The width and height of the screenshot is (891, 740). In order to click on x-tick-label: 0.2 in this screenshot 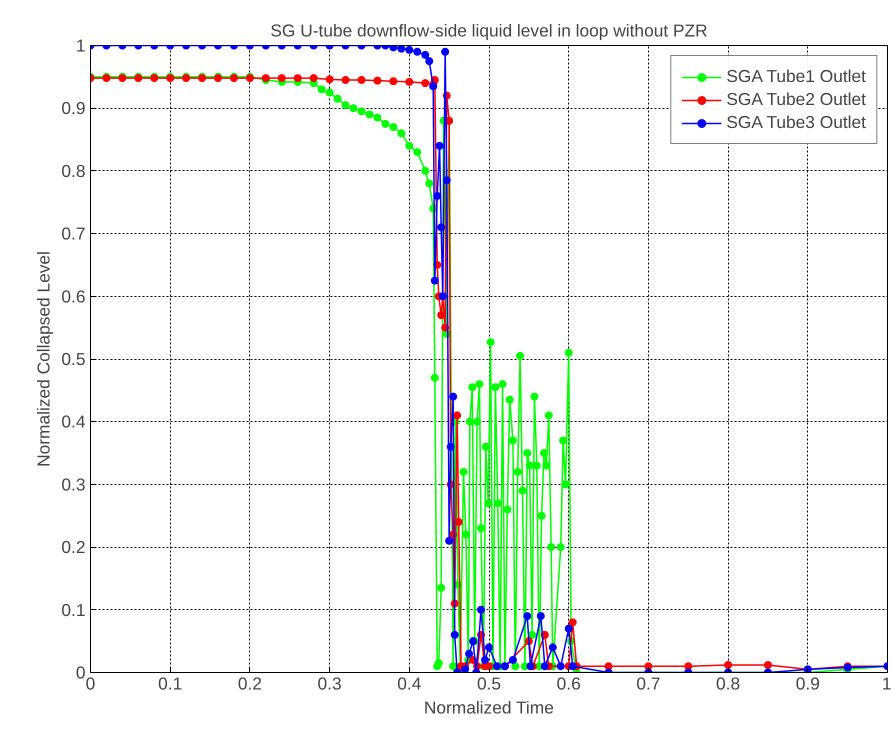, I will do `click(250, 684)`.